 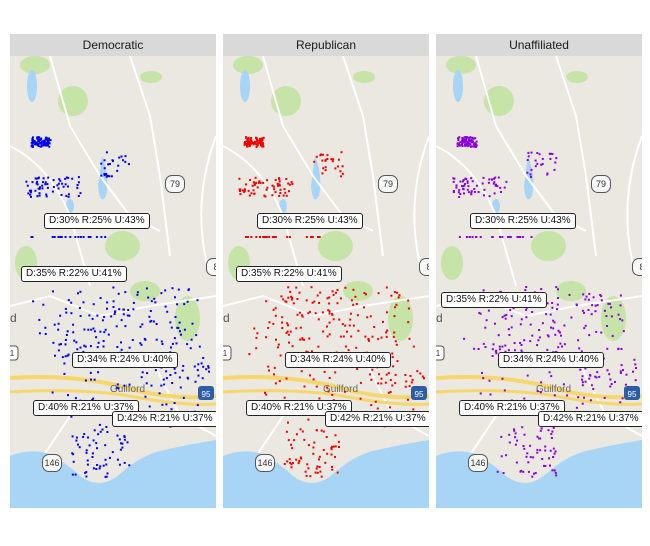 What do you see at coordinates (419, 393) in the screenshot?
I see `interstate-shield-bg` at bounding box center [419, 393].